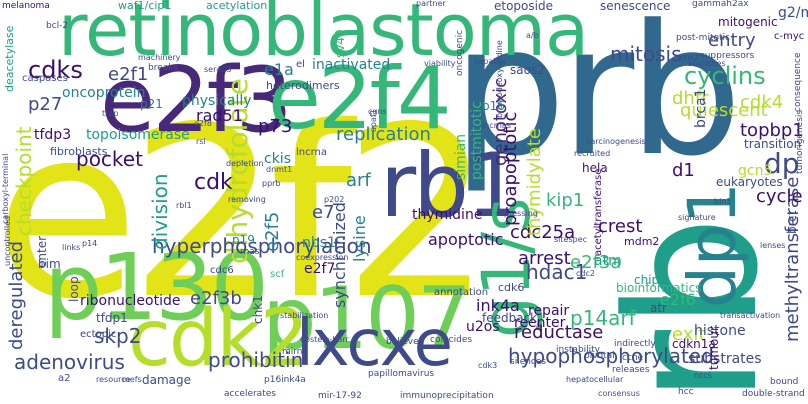 Image resolution: width=808 pixels, height=404 pixels. I want to click on word-apoptotic: apoptotic, so click(466, 239).